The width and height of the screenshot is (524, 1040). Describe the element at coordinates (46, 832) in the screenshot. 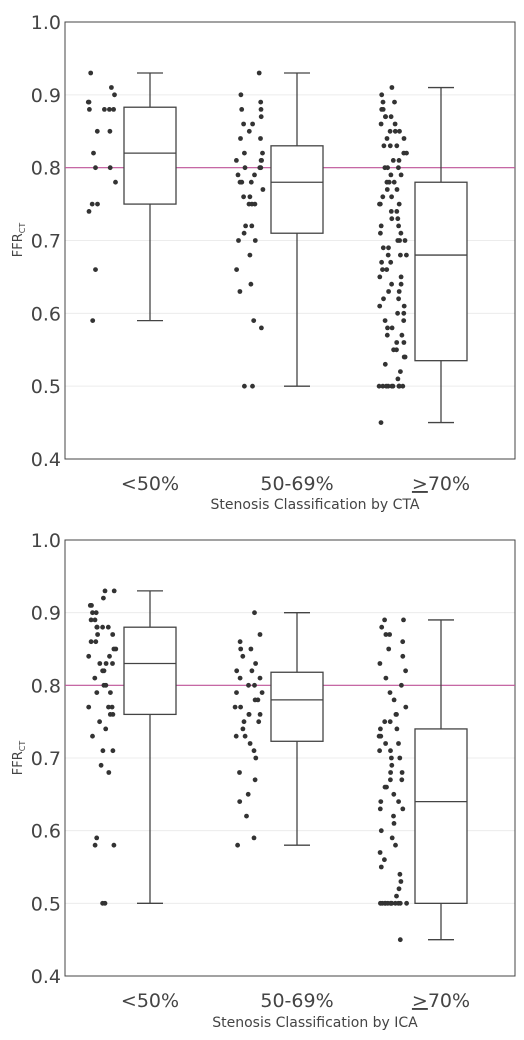

I see `y-tick-label: 0.6` at that location.